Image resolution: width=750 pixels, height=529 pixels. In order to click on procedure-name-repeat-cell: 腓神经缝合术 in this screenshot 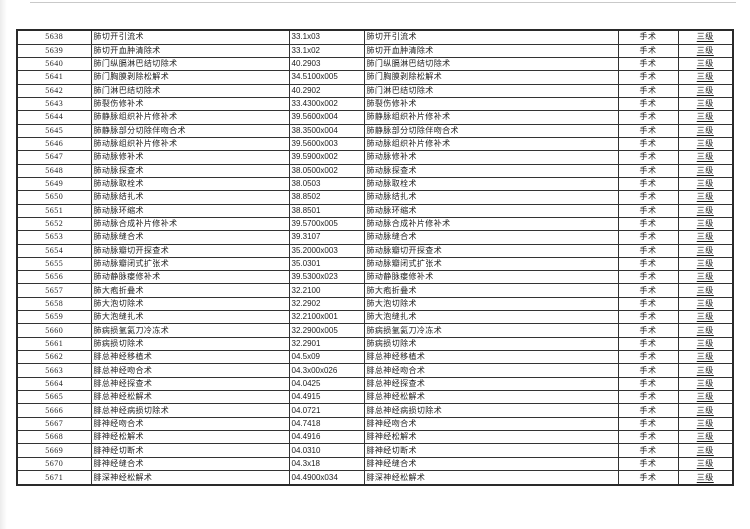, I will do `click(491, 464)`.